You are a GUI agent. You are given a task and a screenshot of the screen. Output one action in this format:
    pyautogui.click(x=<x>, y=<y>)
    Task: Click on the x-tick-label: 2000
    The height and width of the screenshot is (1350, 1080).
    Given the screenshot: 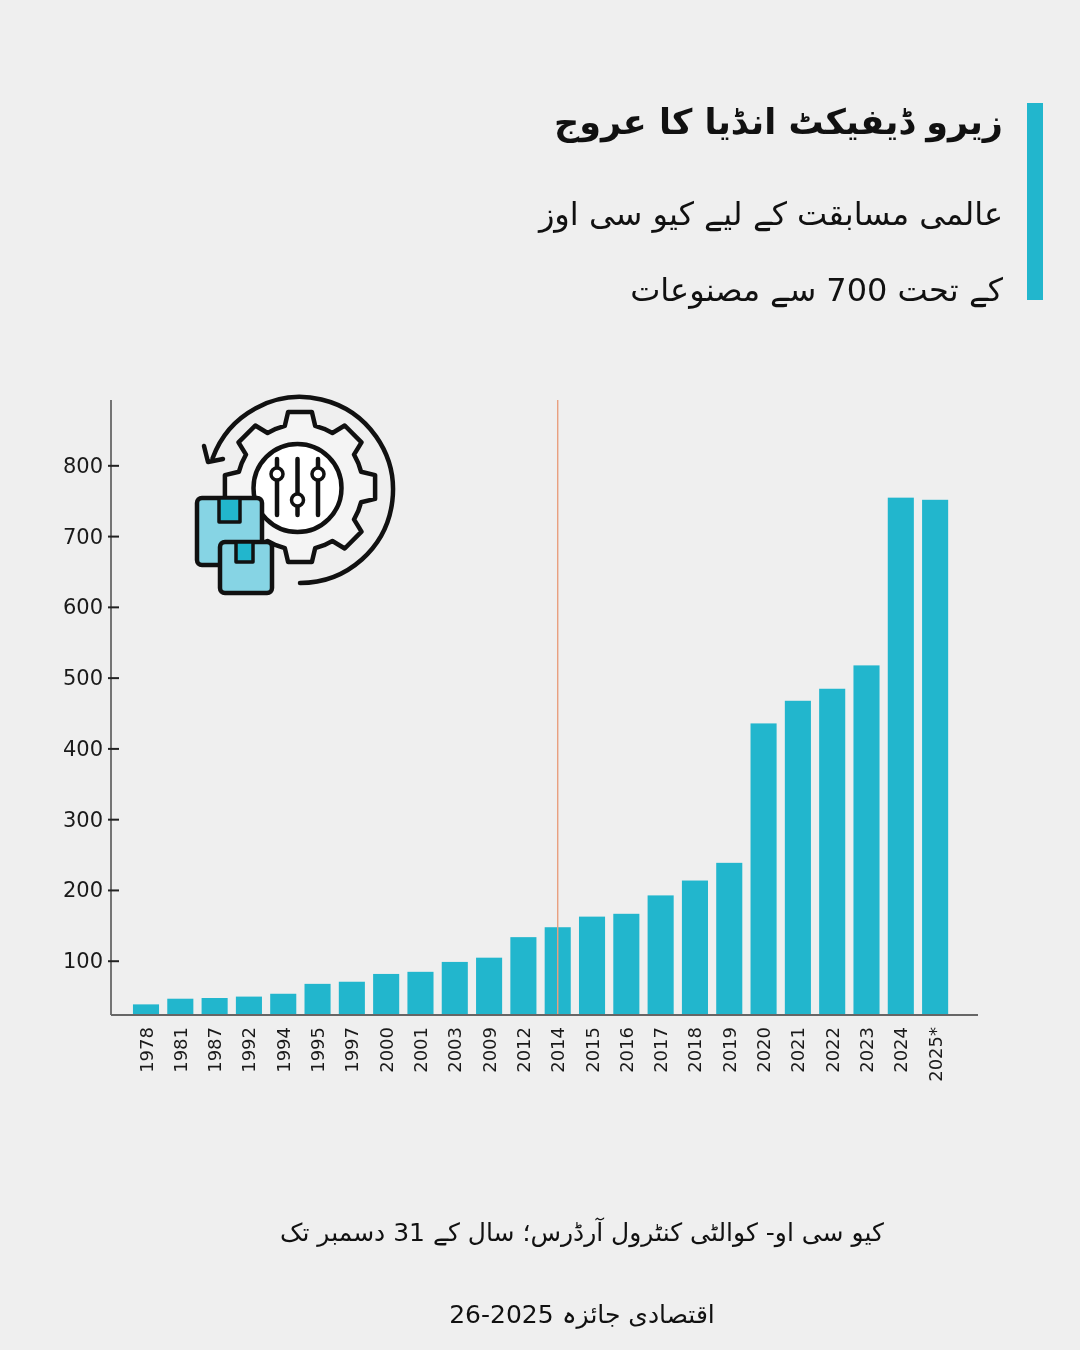 What is the action you would take?
    pyautogui.click(x=386, y=1050)
    